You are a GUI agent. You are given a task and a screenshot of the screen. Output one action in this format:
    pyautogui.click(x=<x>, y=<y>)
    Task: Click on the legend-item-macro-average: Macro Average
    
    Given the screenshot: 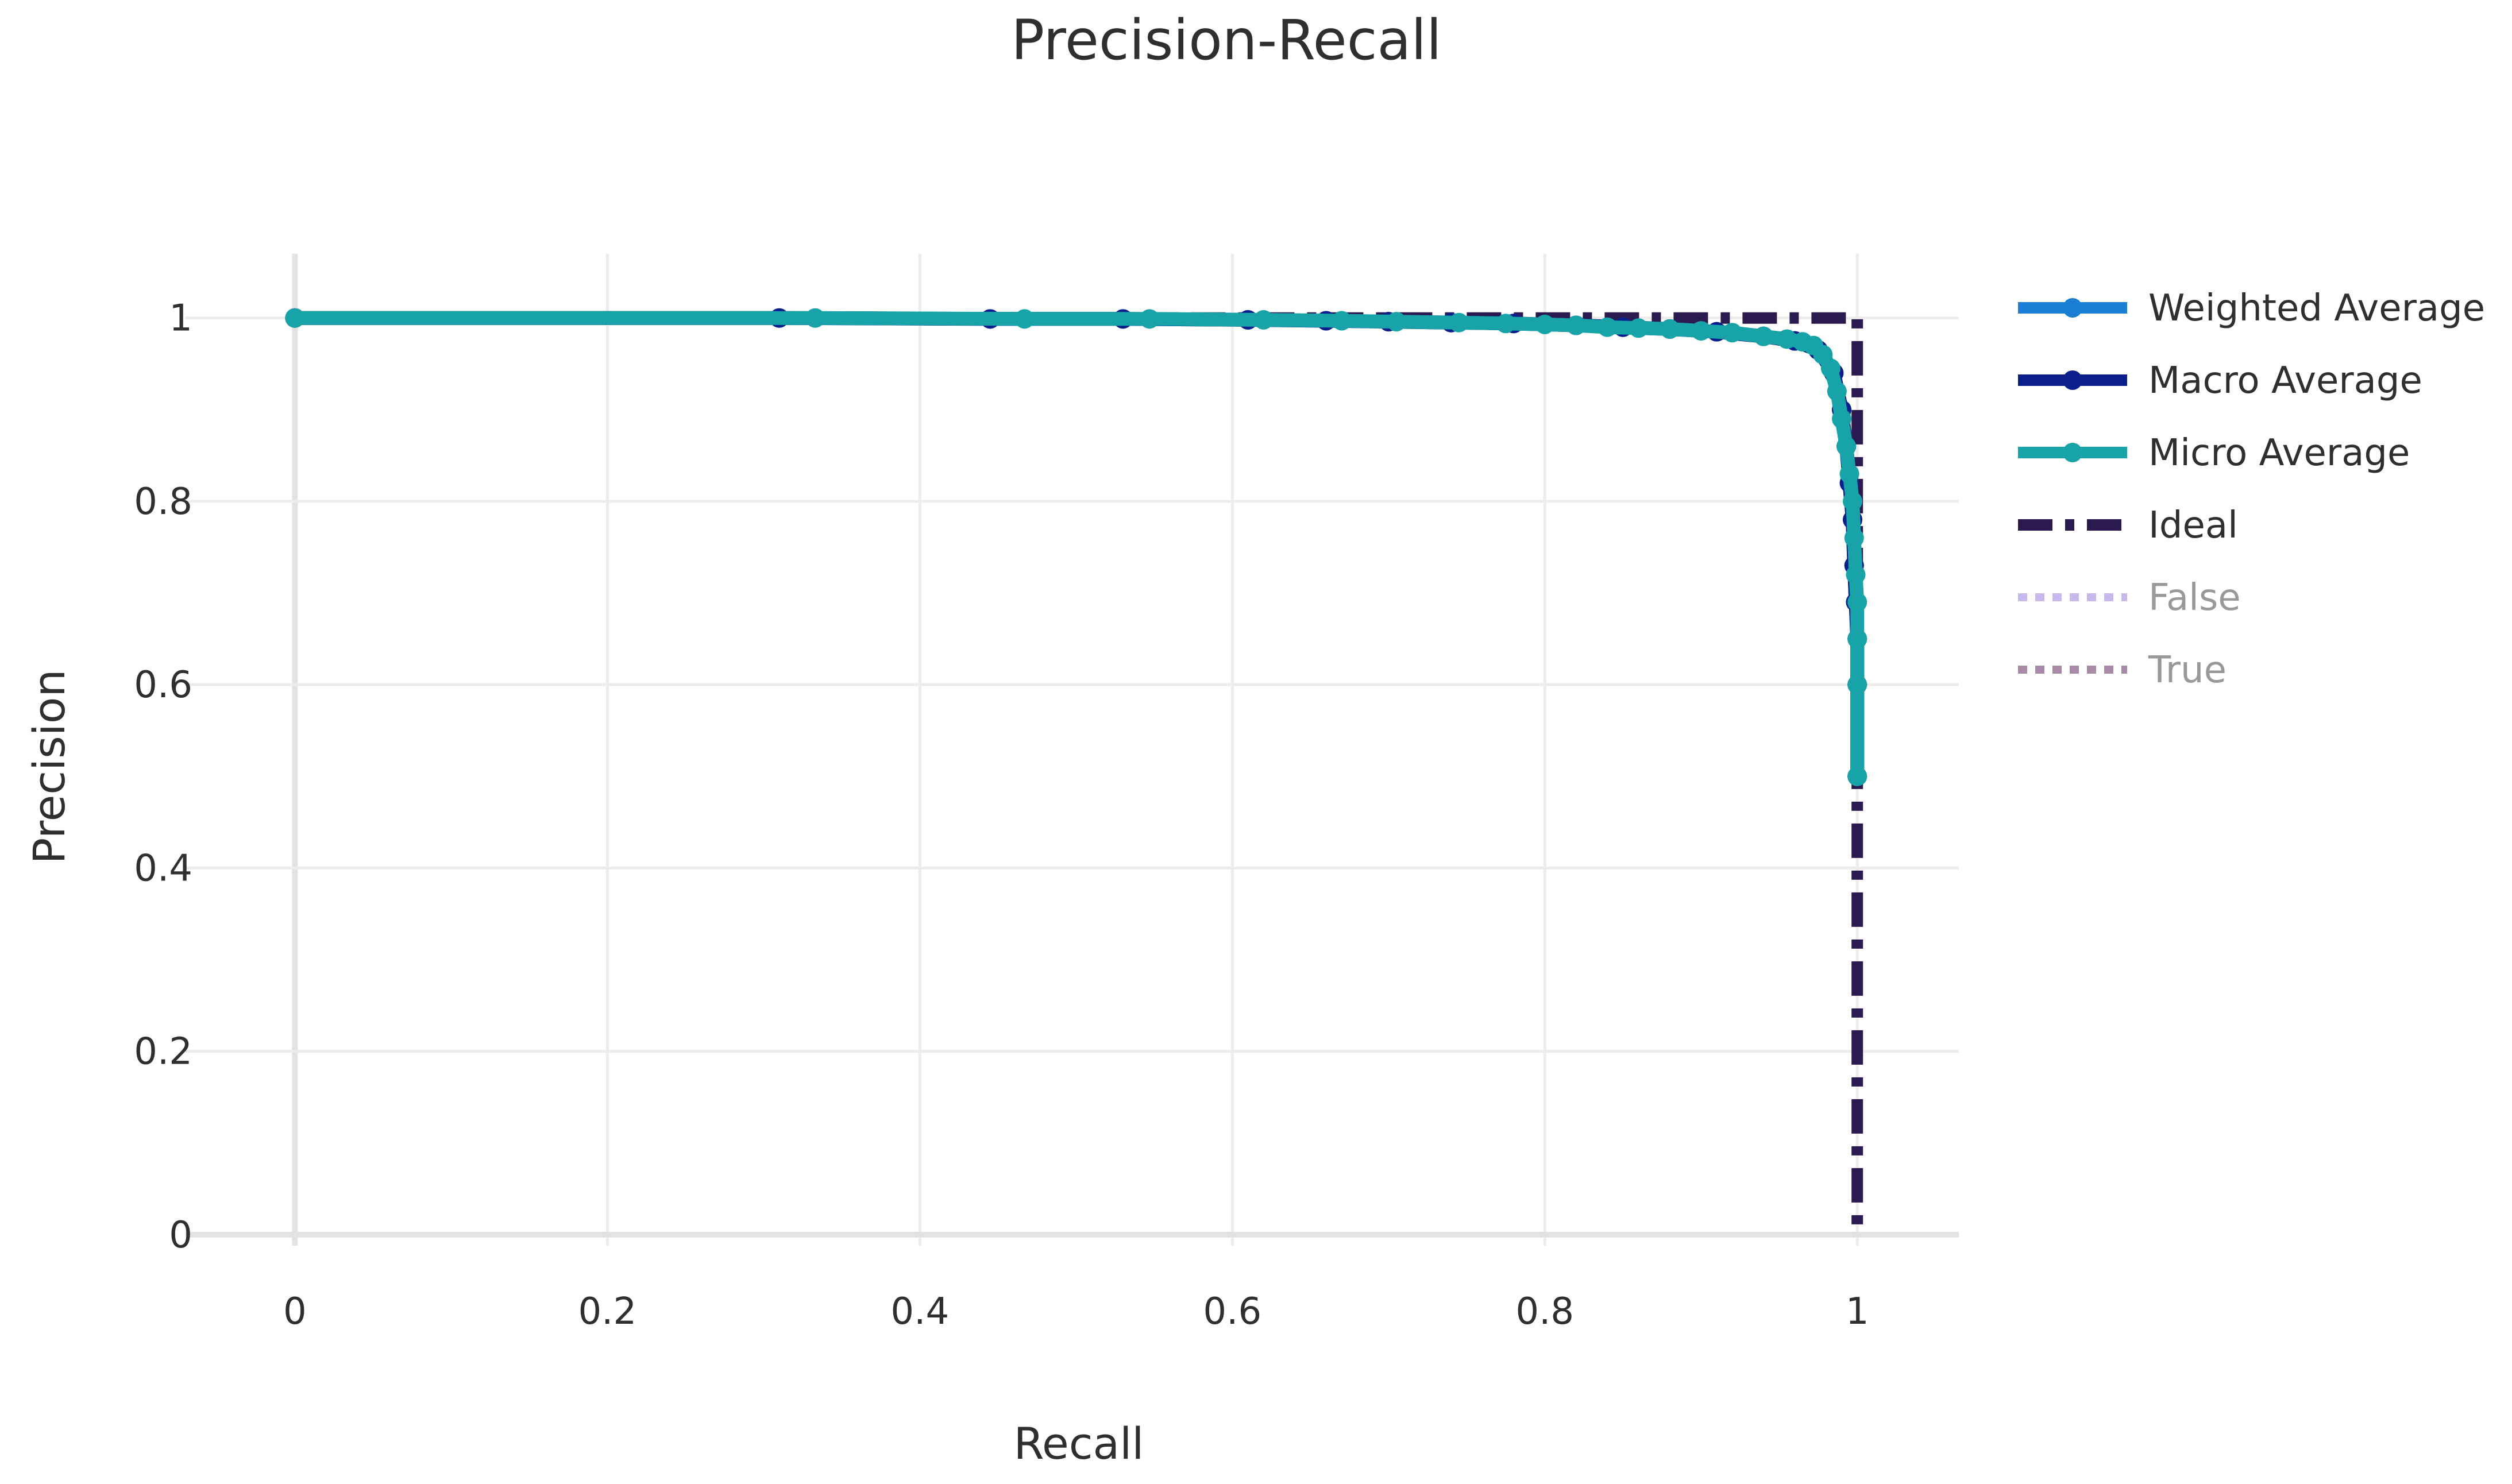 What is the action you would take?
    pyautogui.click(x=2220, y=381)
    